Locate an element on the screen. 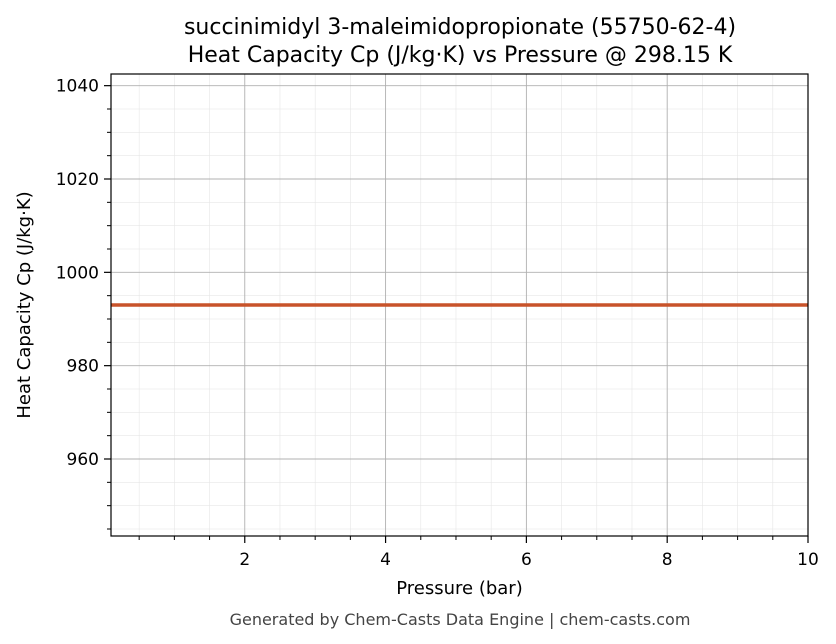 This screenshot has height=644, width=836. x-tick-label: 4 is located at coordinates (385, 560).